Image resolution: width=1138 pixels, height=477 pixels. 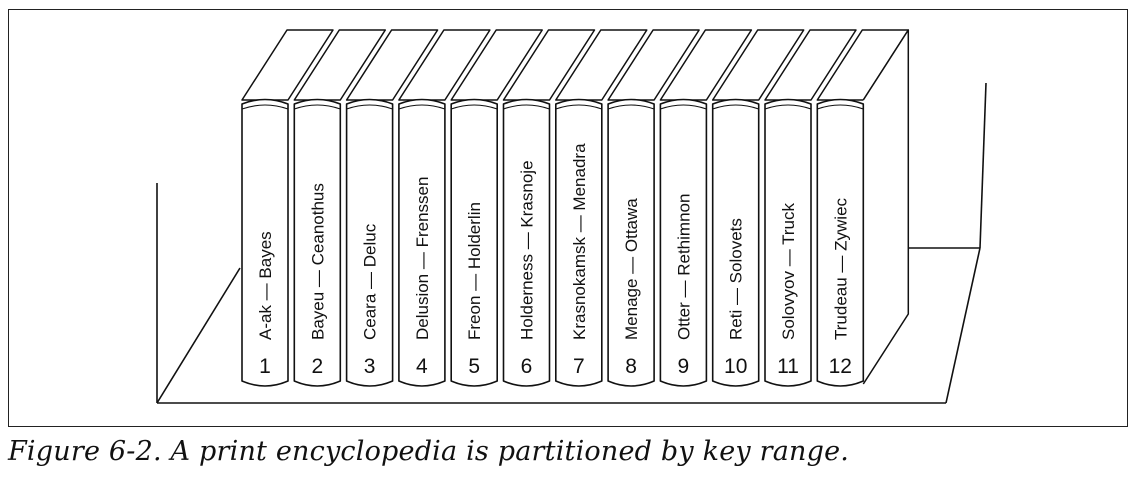 What do you see at coordinates (963, 325) in the screenshot?
I see `shelf-base-right` at bounding box center [963, 325].